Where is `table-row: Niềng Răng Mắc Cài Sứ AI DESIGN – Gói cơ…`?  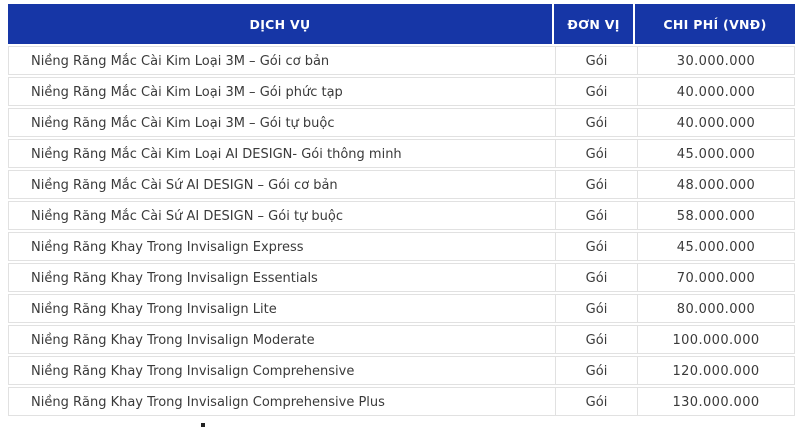 table-row: Niềng Răng Mắc Cài Sứ AI DESIGN – Gói cơ… is located at coordinates (401, 184).